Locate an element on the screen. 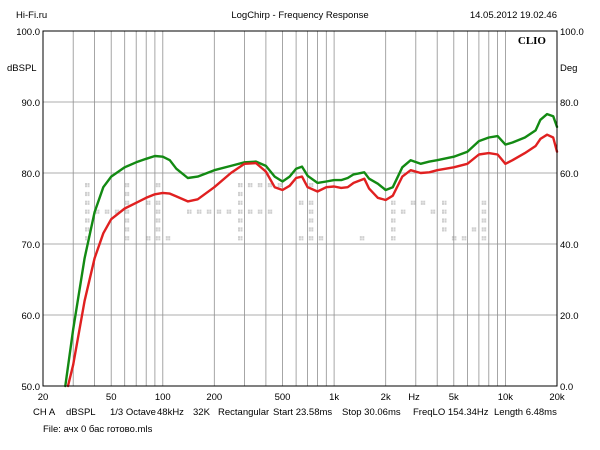  x-tick-label: 50 is located at coordinates (111, 397).